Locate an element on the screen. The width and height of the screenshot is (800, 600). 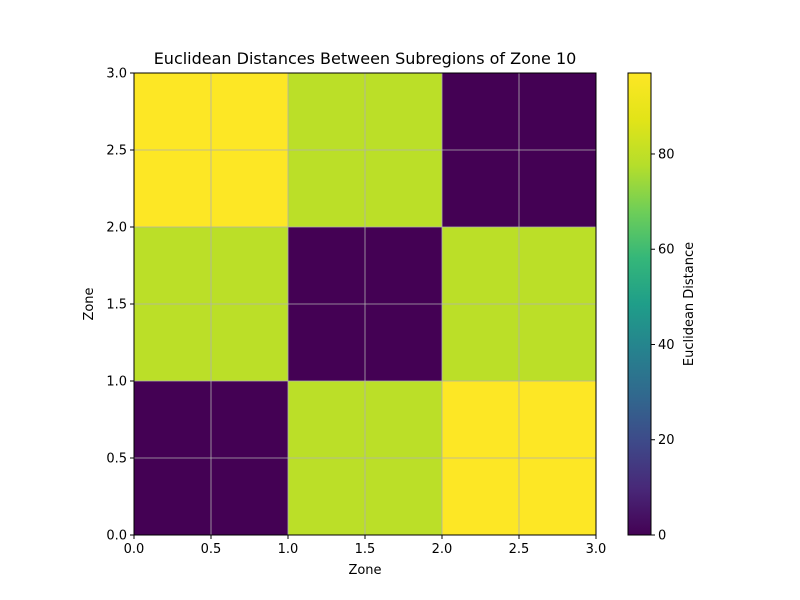
colorbar-tick-label: 60 is located at coordinates (666, 250).